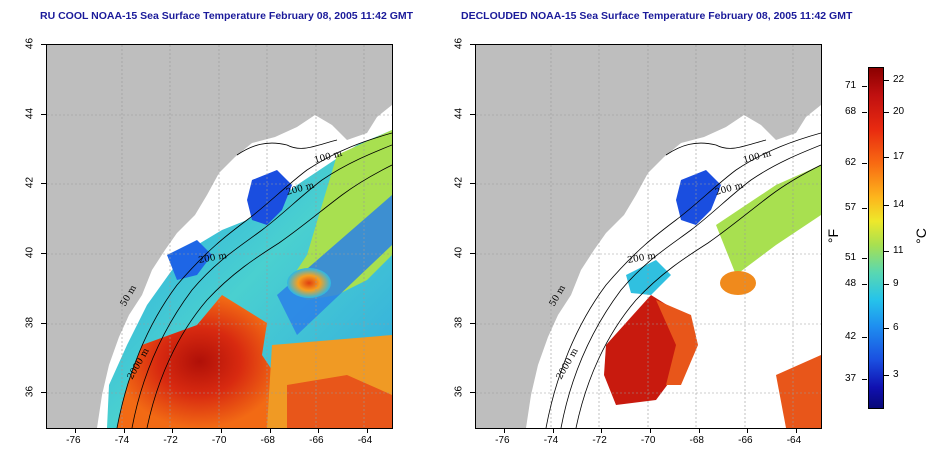 This screenshot has width=950, height=475. Describe the element at coordinates (677, 342) in the screenshot. I see `gulf-stream-edge` at that location.